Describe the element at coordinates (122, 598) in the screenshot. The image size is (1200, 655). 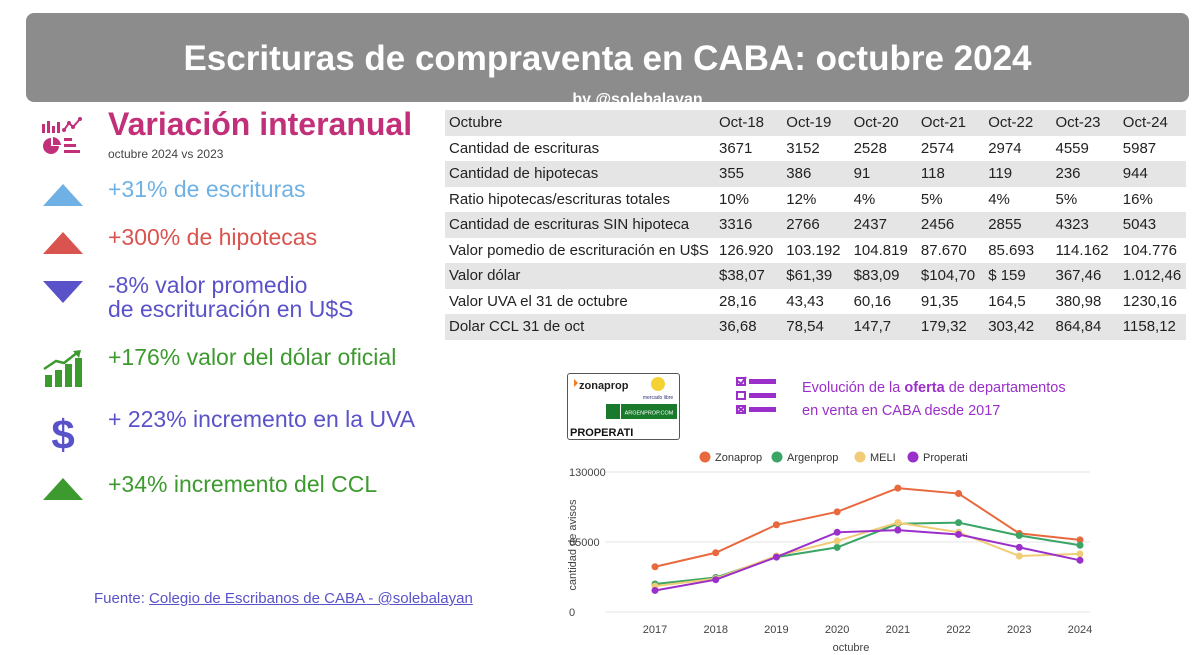
I see `source-prefix: Fuente:` at that location.